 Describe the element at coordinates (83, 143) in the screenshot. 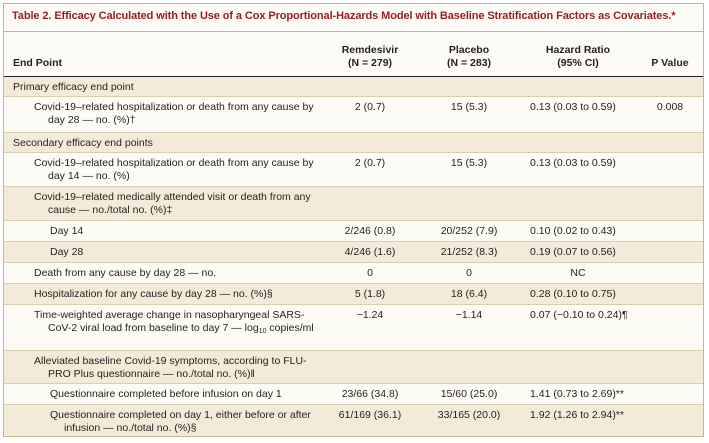

I see `row-end-point: Secondary efficacy end points` at that location.